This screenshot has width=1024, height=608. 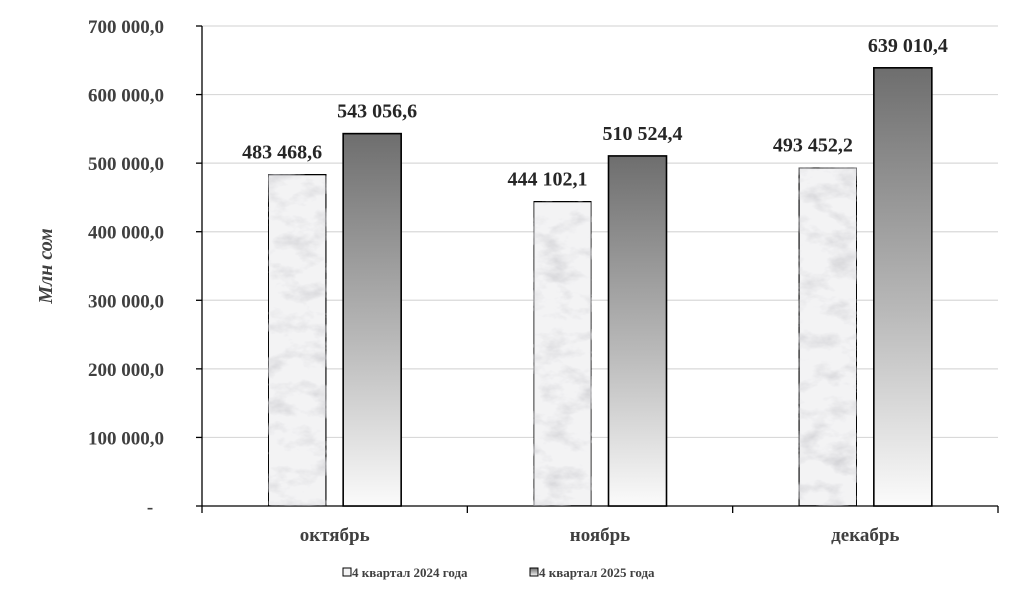 What do you see at coordinates (643, 134) in the screenshot?
I see `data-label: 510 524,4` at bounding box center [643, 134].